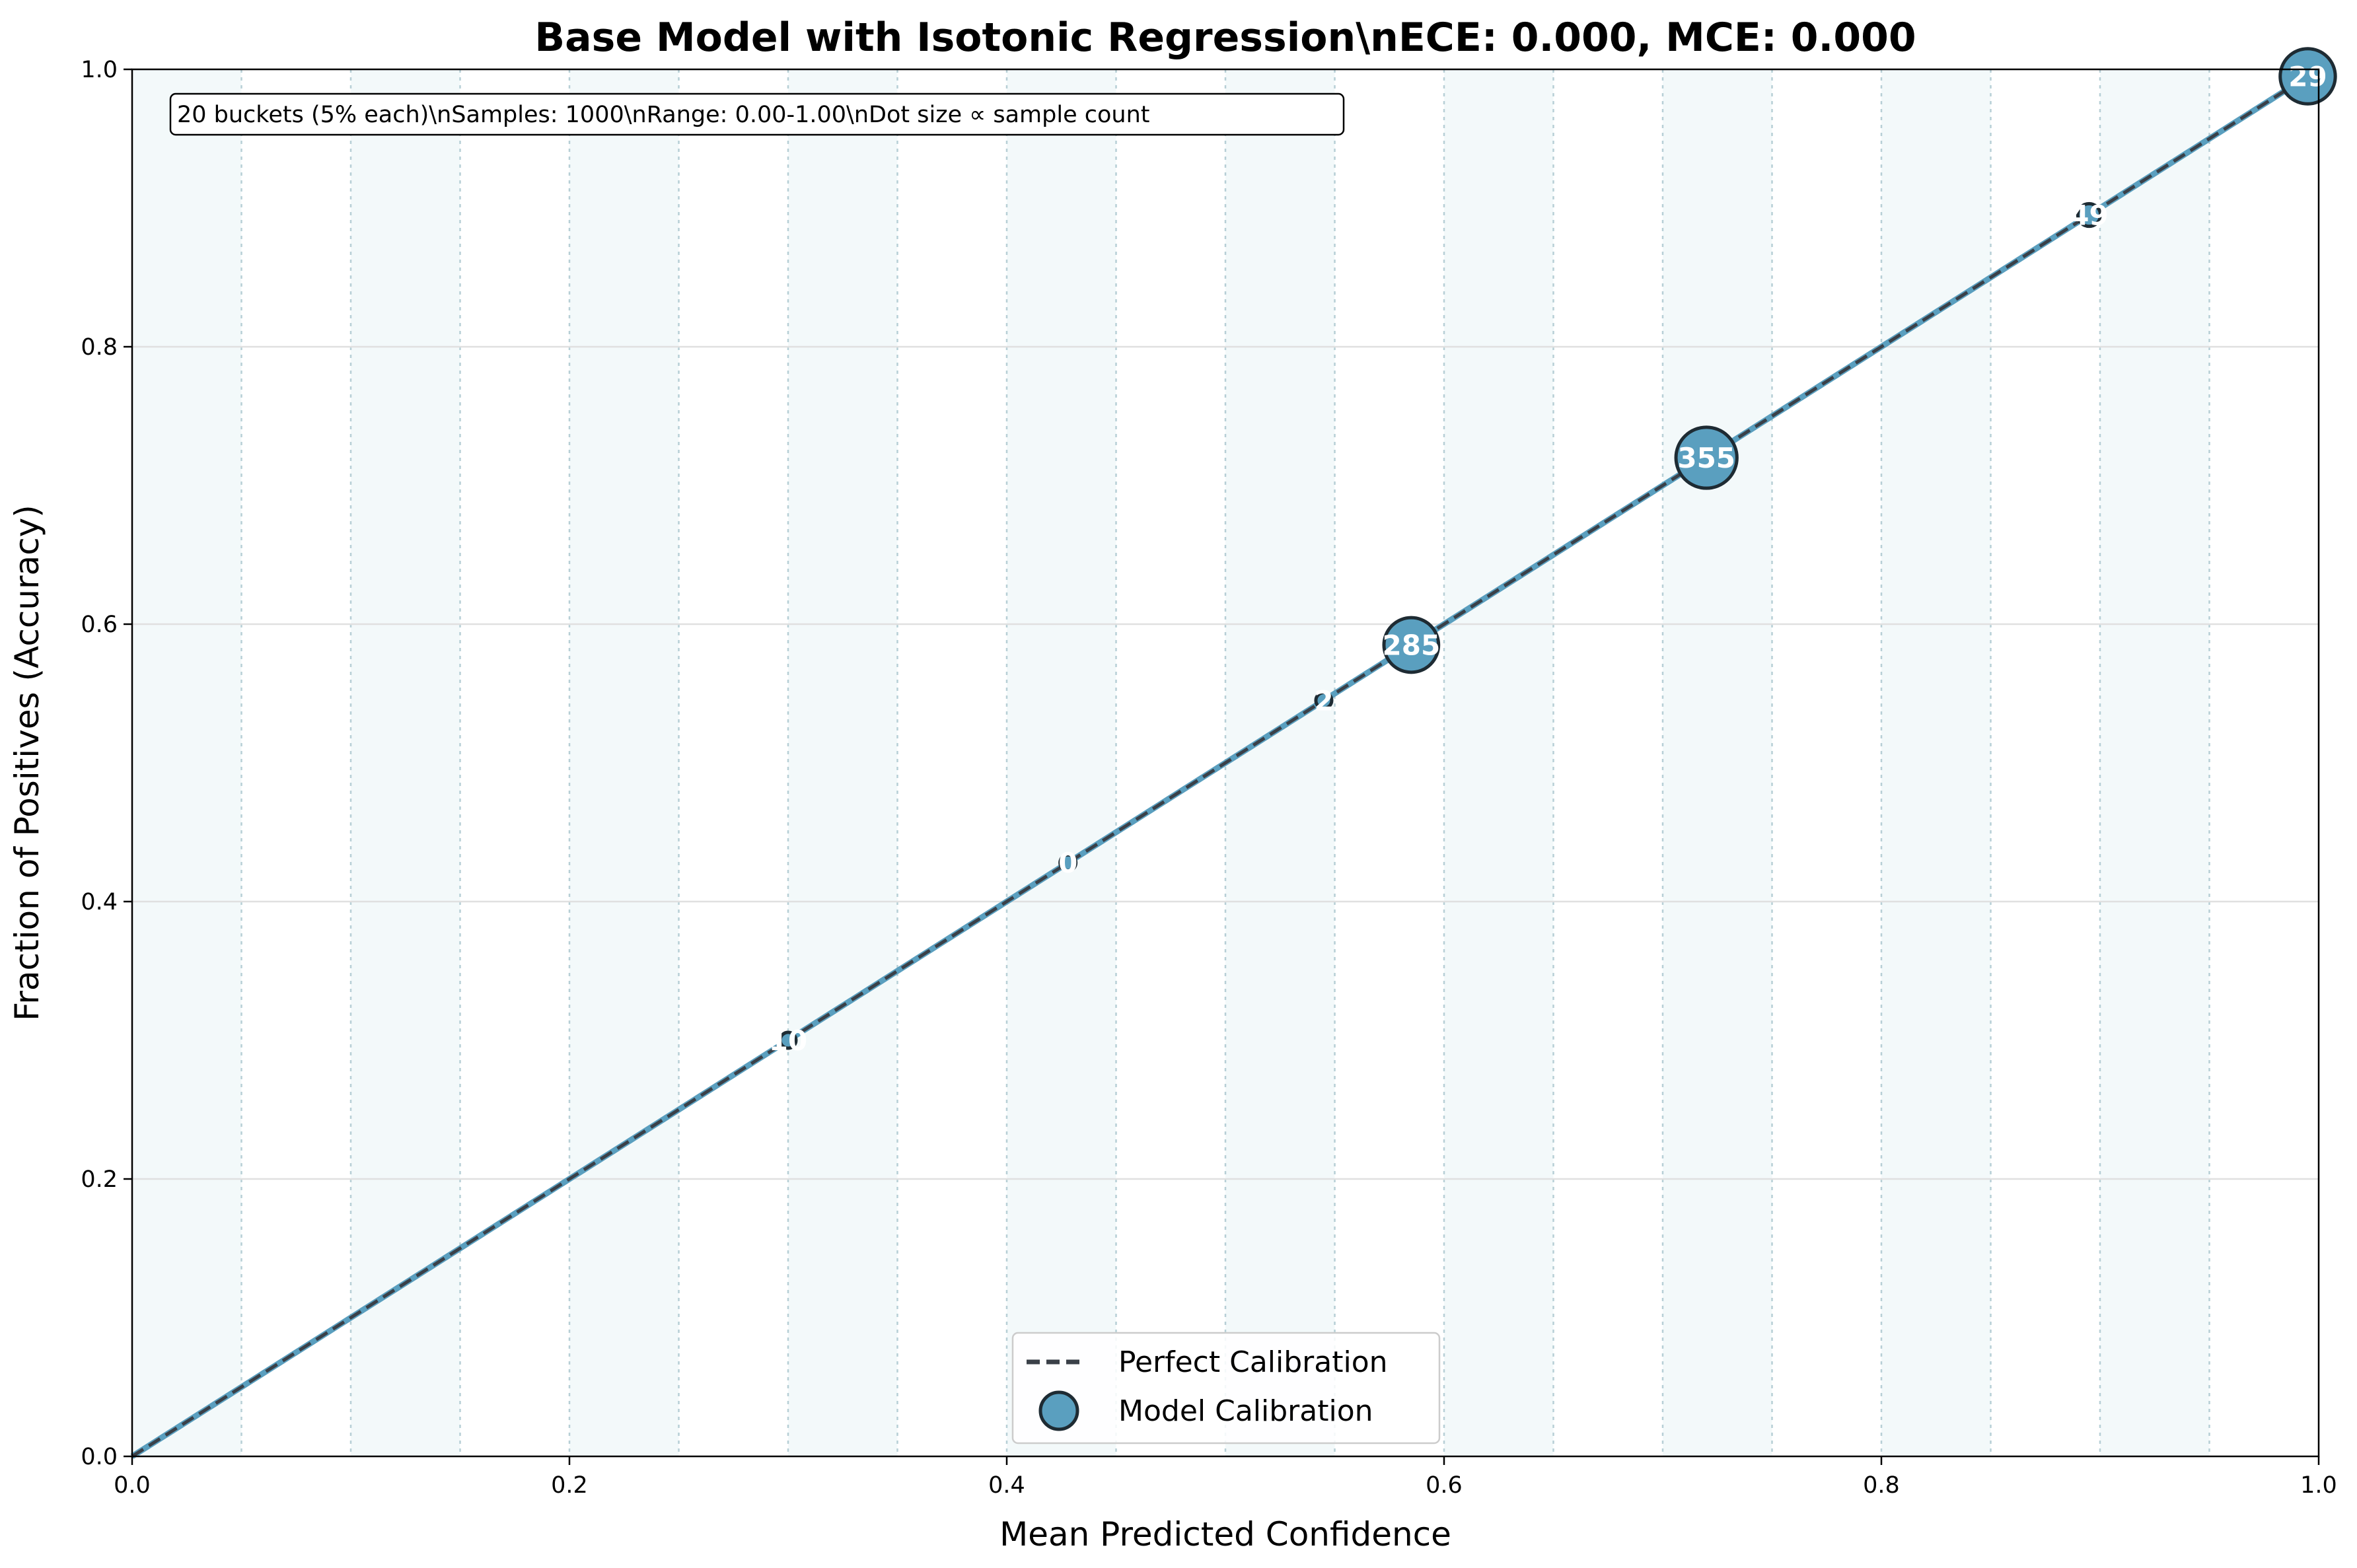 This screenshot has height=1568, width=2357. Describe the element at coordinates (1881, 1485) in the screenshot. I see `x-tick-label: 0.8` at that location.